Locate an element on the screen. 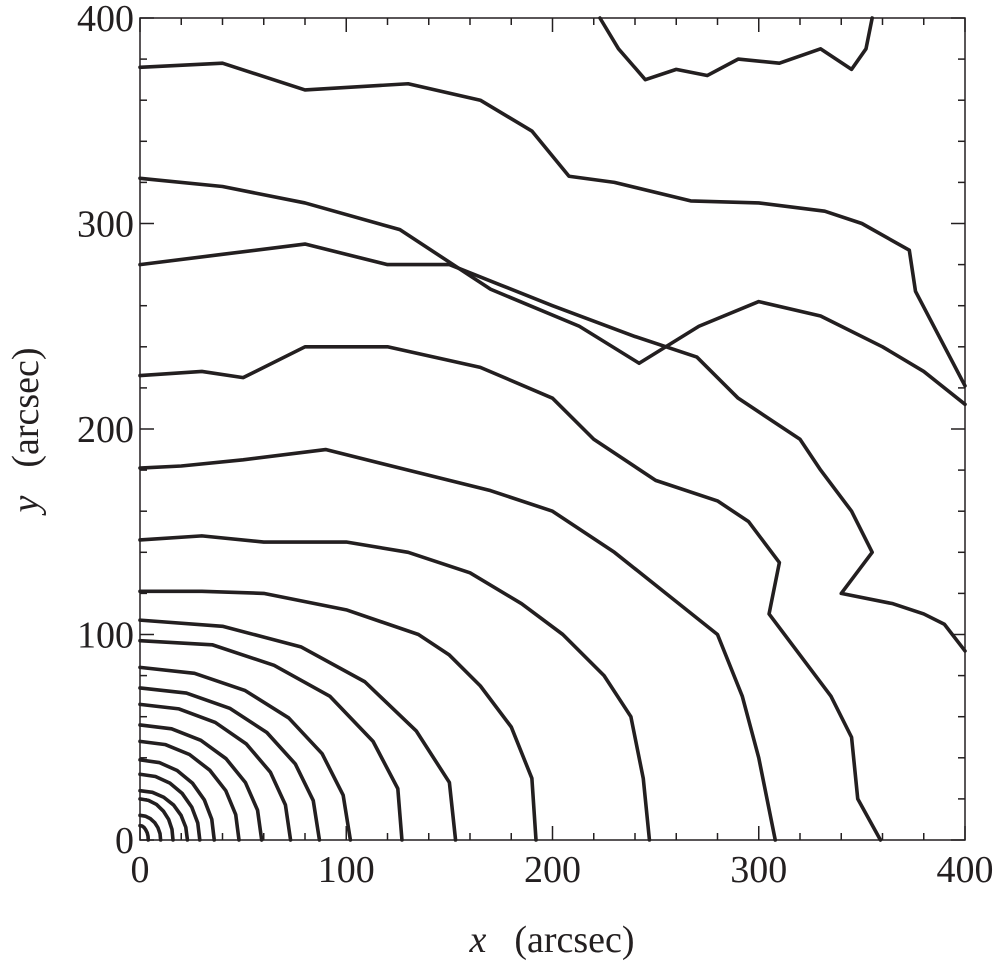 This screenshot has width=1000, height=967. y-tick-label: 400 is located at coordinates (105, 20).